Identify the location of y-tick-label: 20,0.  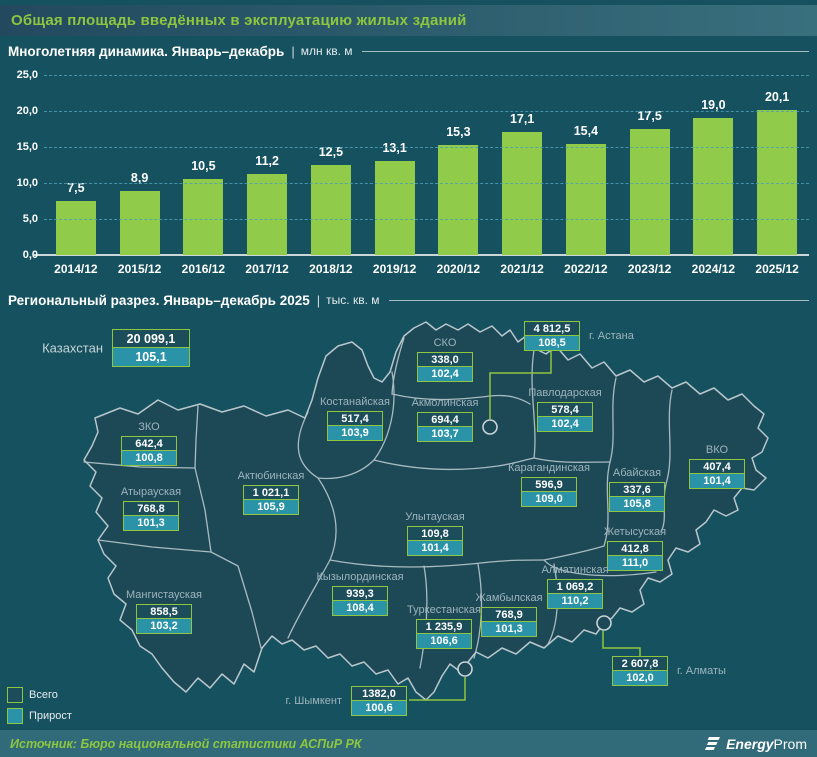
(27, 111).